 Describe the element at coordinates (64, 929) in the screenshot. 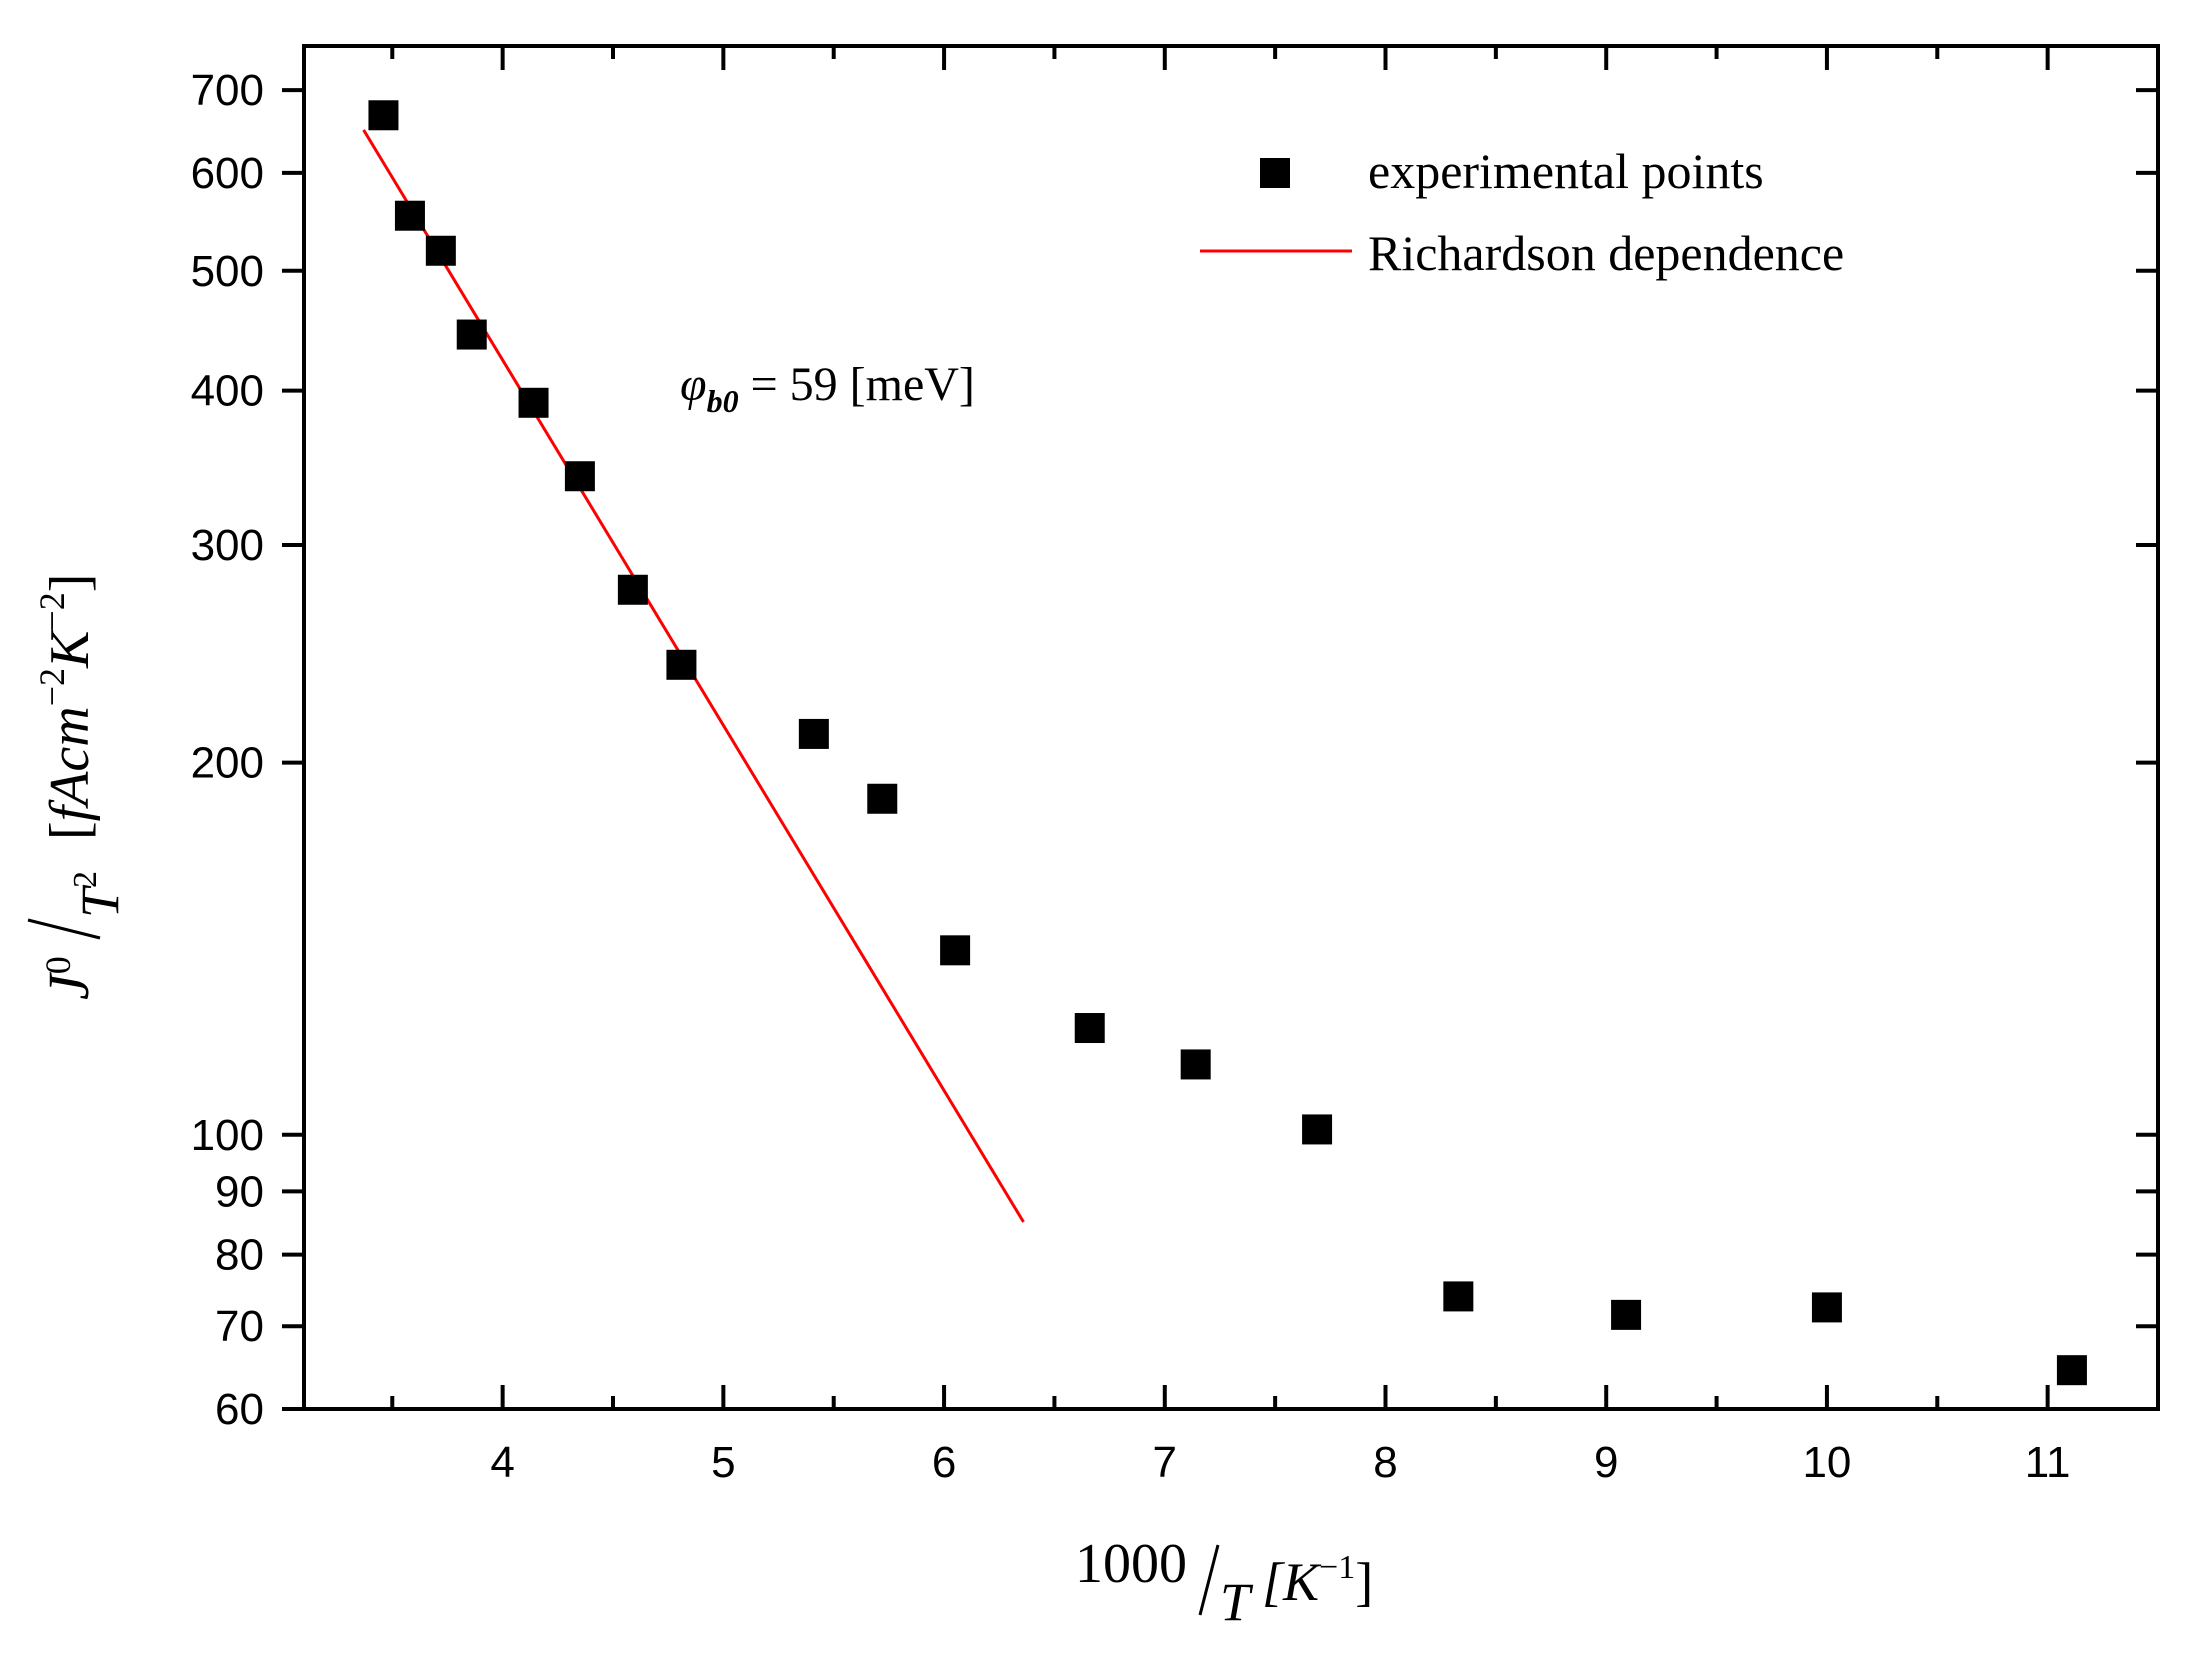

I see `y-label-fraction-slash` at that location.